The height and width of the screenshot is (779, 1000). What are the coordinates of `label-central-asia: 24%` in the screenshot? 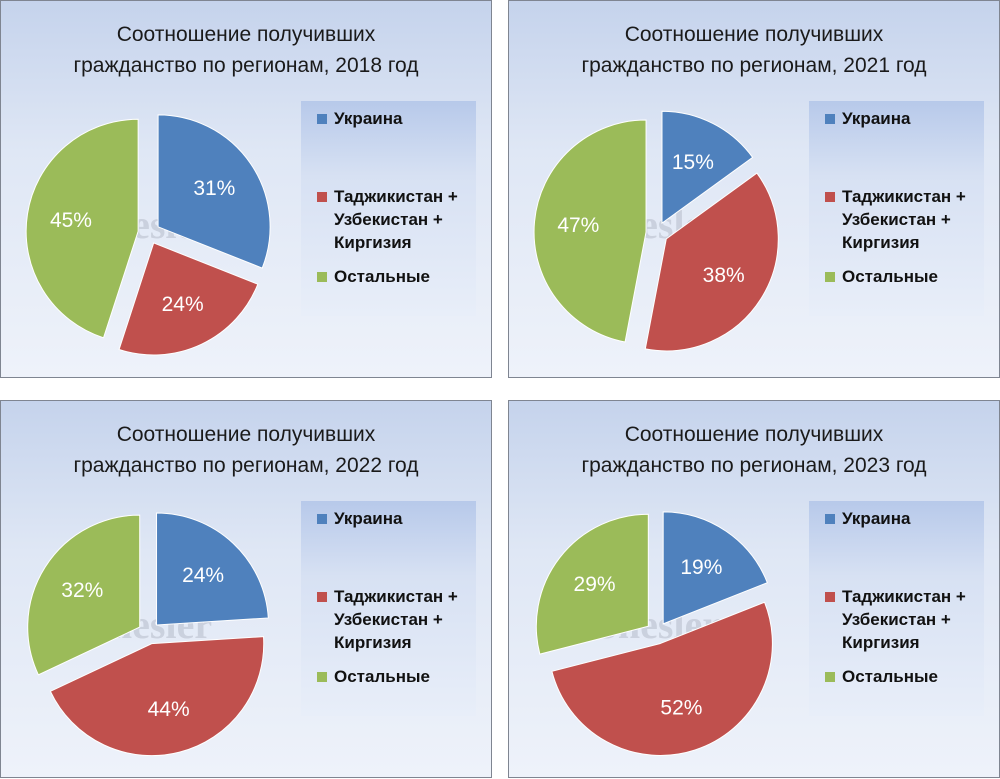 It's located at (183, 304).